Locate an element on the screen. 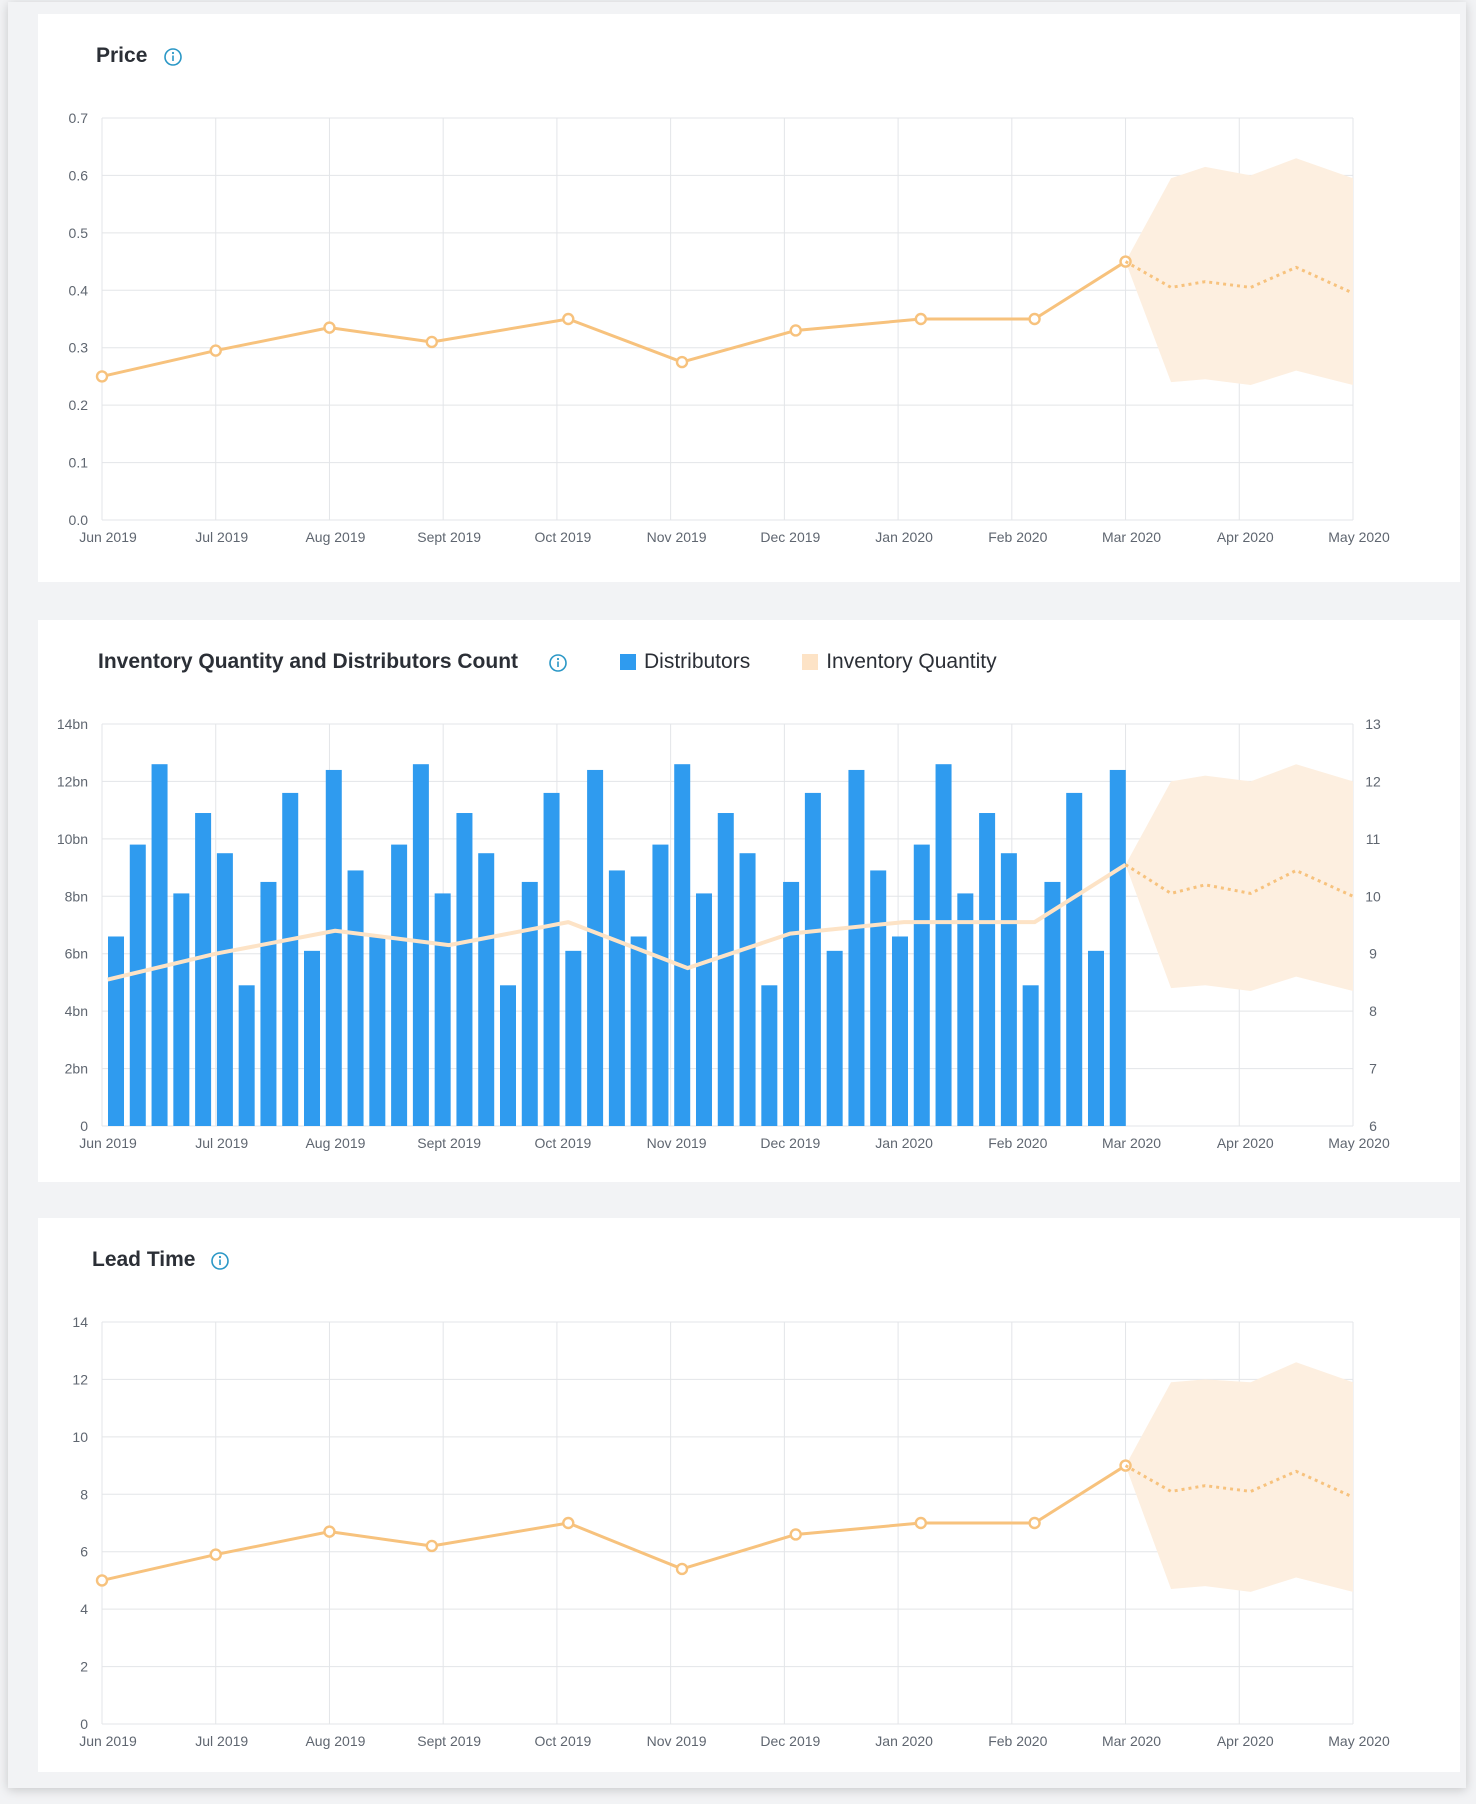 The image size is (1476, 1804). forecast-confidence-band is located at coordinates (1239, 1477).